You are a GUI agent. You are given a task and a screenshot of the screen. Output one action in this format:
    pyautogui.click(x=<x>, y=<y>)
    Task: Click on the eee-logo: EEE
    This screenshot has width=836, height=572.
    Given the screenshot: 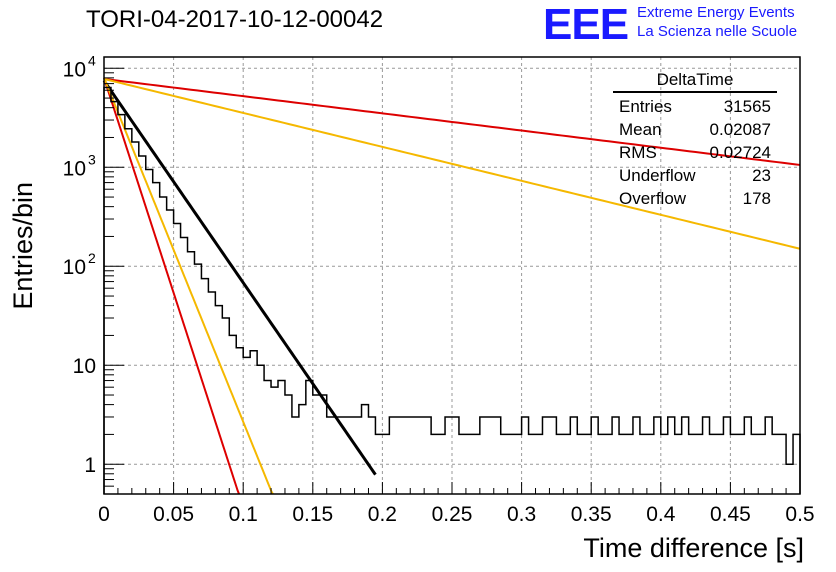 What is the action you would take?
    pyautogui.click(x=586, y=24)
    